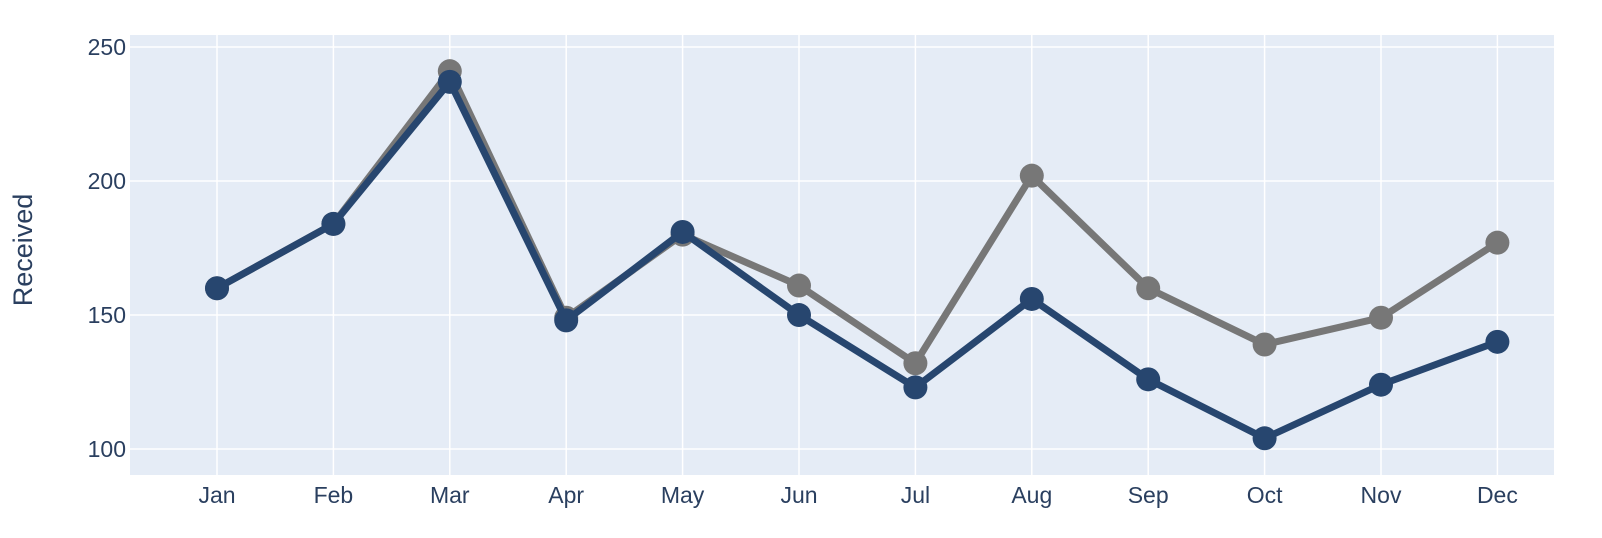 The image size is (1602, 538). I want to click on y-tick-label: 250, so click(107, 47).